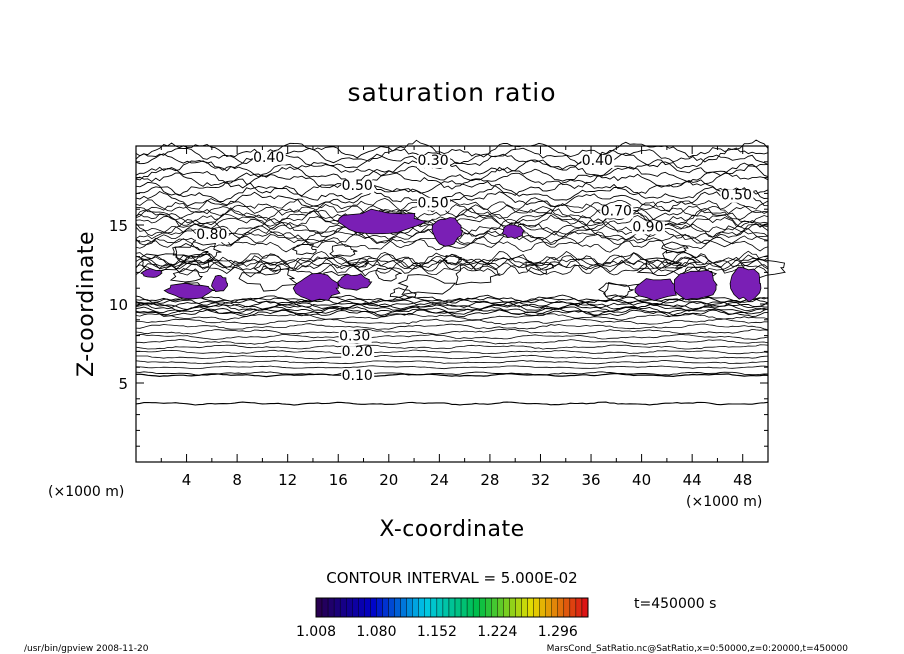  Describe the element at coordinates (316, 632) in the screenshot. I see `colorbar-tick-label: 1.008` at that location.